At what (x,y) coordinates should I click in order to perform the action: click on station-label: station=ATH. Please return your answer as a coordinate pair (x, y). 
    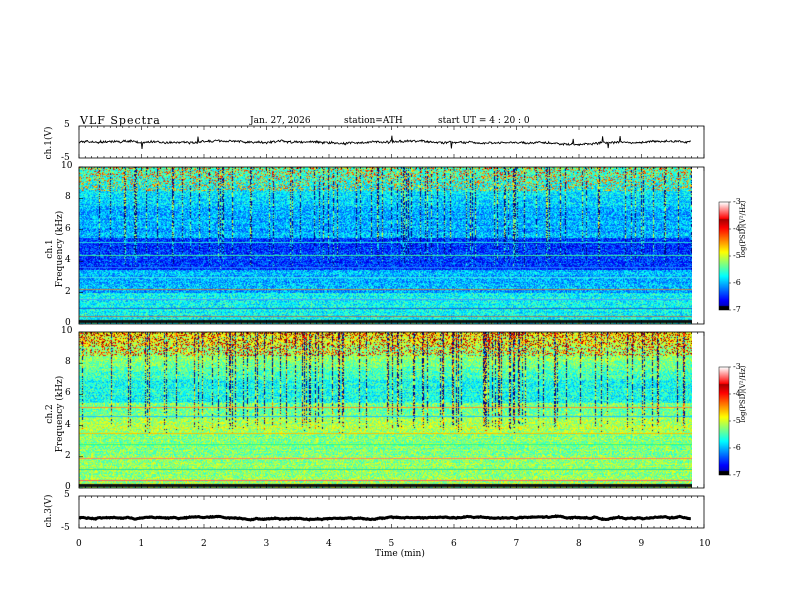
    Looking at the image, I should click on (373, 121).